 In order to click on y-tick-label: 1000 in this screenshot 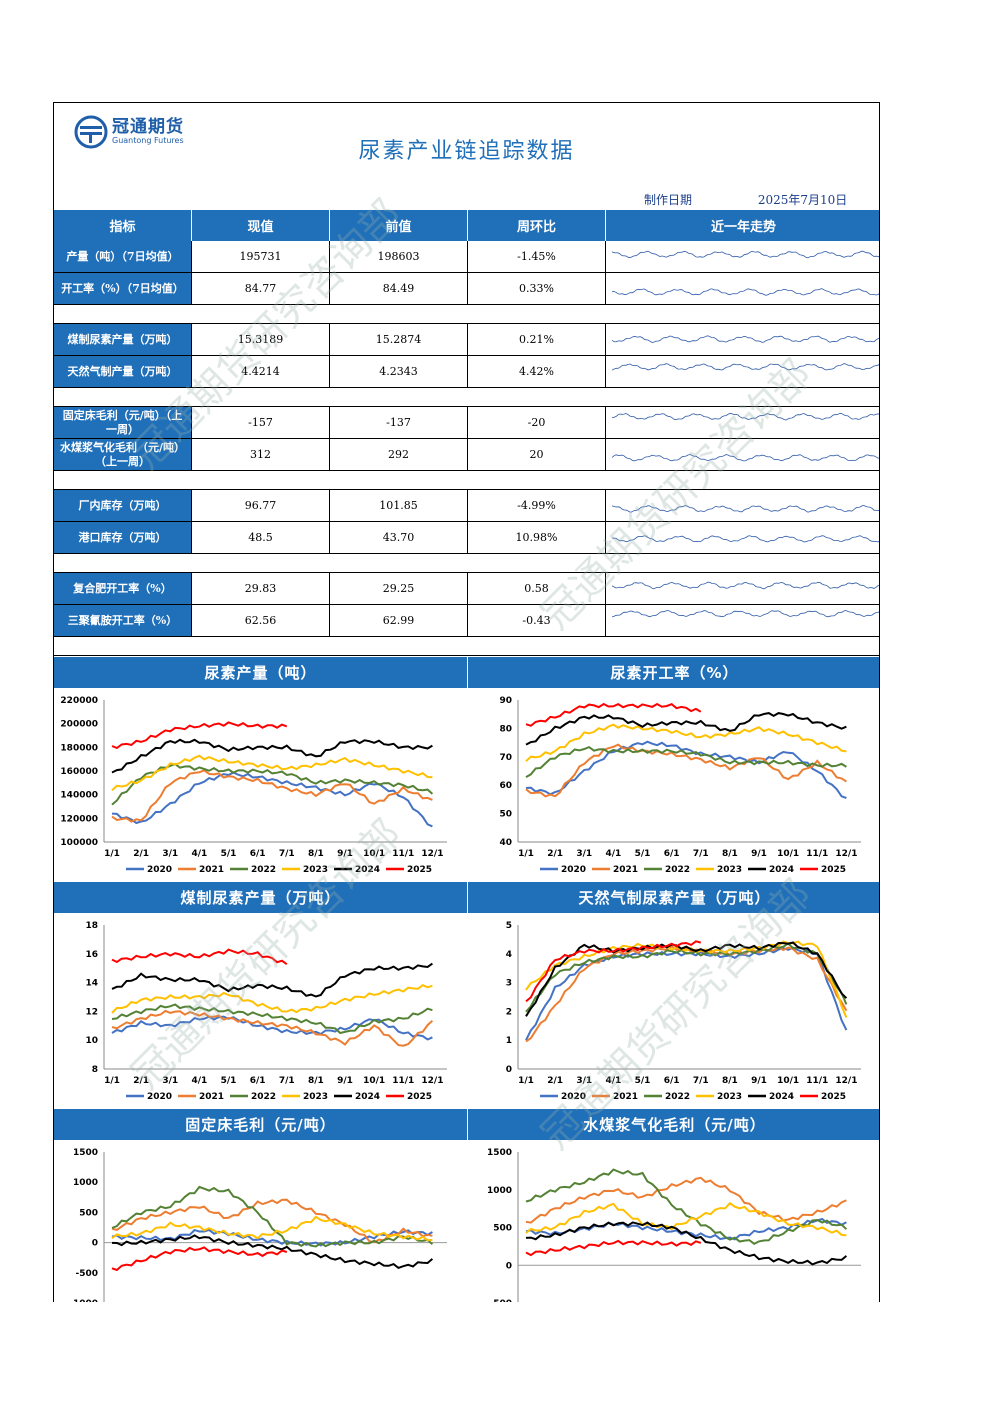, I will do `click(499, 1191)`.